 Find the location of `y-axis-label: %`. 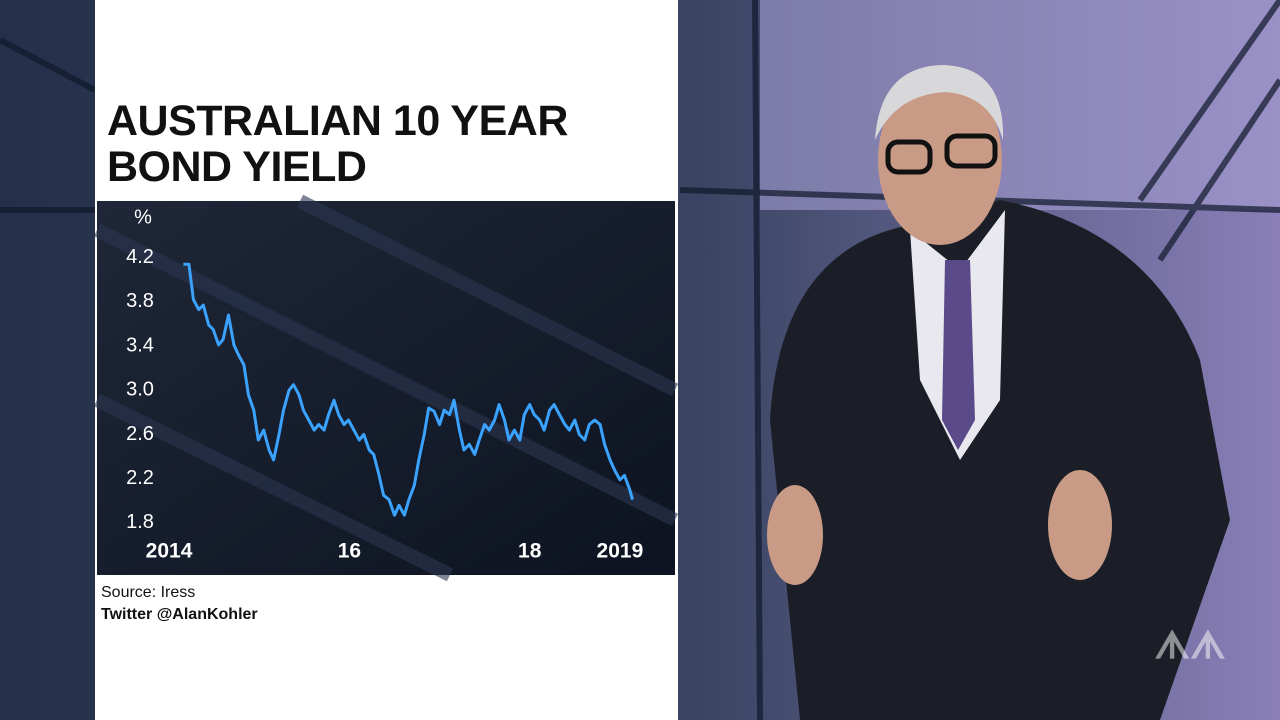

y-axis-label: % is located at coordinates (143, 217).